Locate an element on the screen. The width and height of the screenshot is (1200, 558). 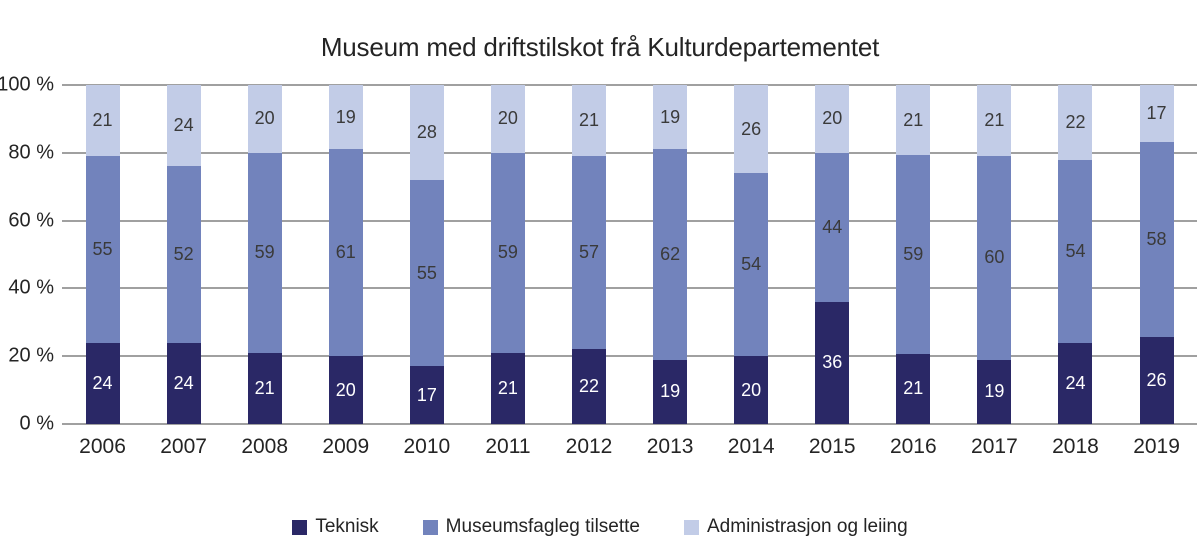
bar-2009: 19 61 20 is located at coordinates (345, 254).